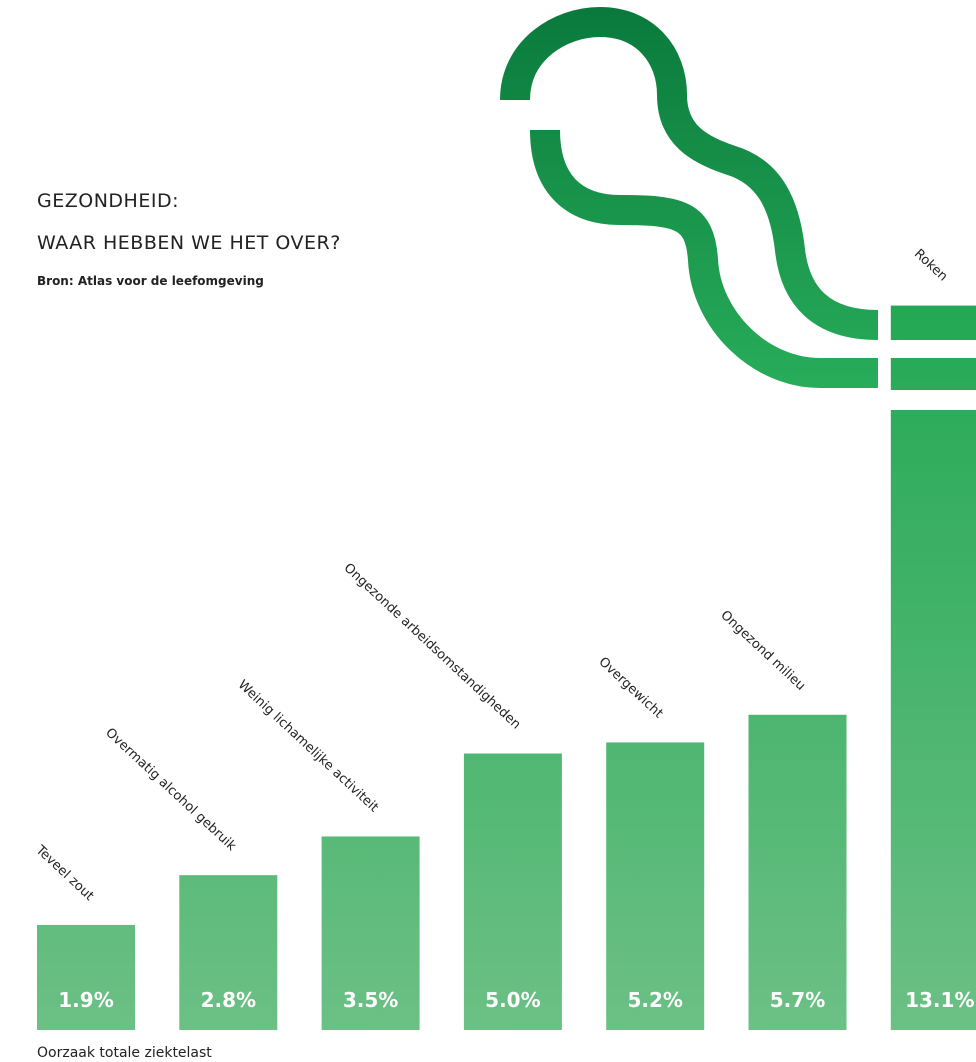 The width and height of the screenshot is (976, 1062). I want to click on category-label: Ongezonde arbeidsomstandigheden, so click(432, 647).